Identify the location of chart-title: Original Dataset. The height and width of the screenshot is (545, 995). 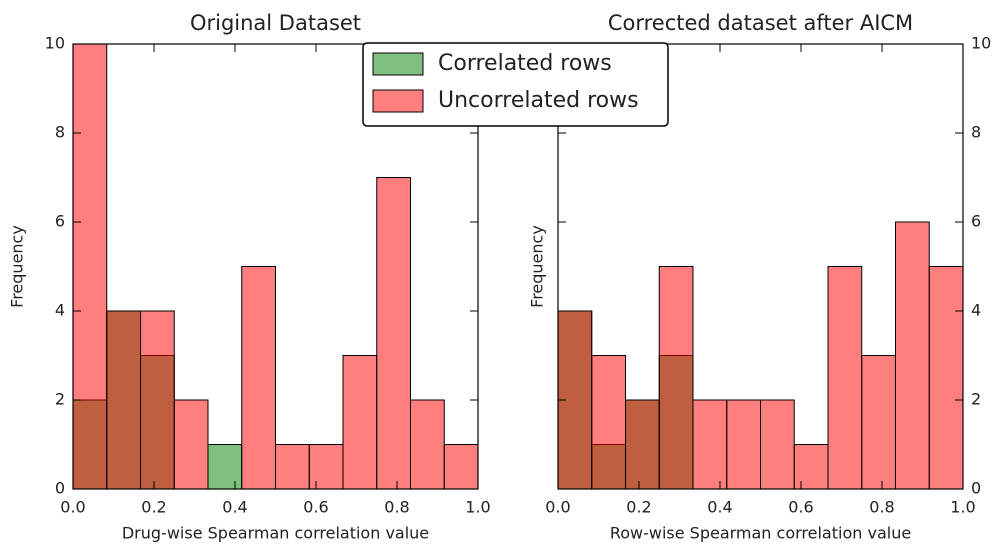
(275, 23).